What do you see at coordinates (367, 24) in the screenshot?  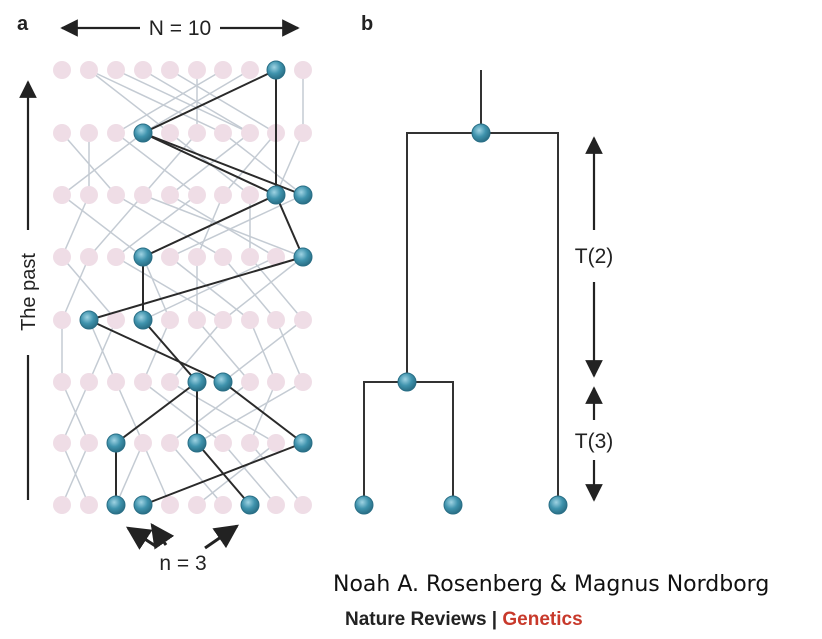 I see `panel-b-label: b` at bounding box center [367, 24].